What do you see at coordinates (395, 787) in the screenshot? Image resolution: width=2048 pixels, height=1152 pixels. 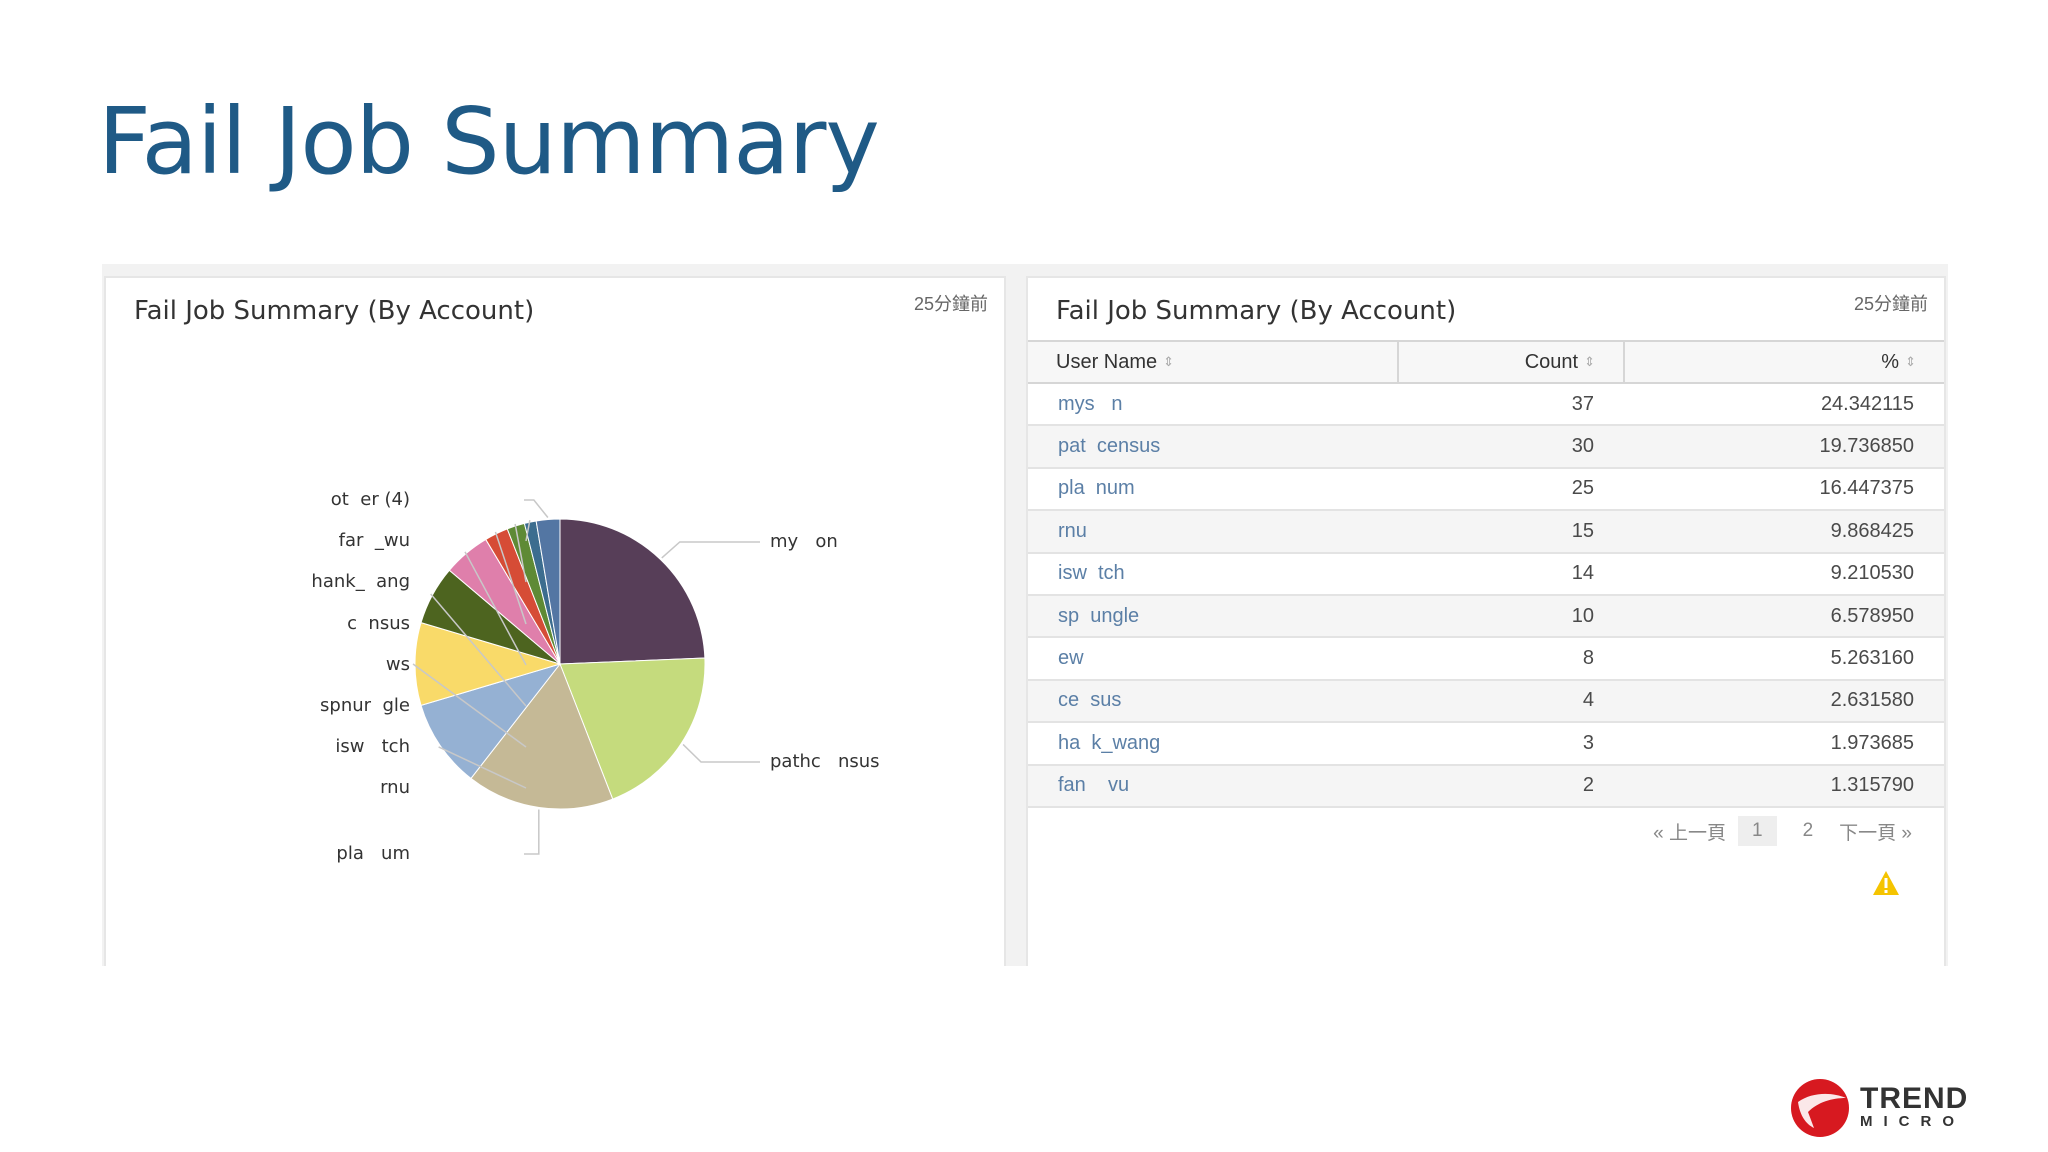 I see `pie-slice-label: rnu` at bounding box center [395, 787].